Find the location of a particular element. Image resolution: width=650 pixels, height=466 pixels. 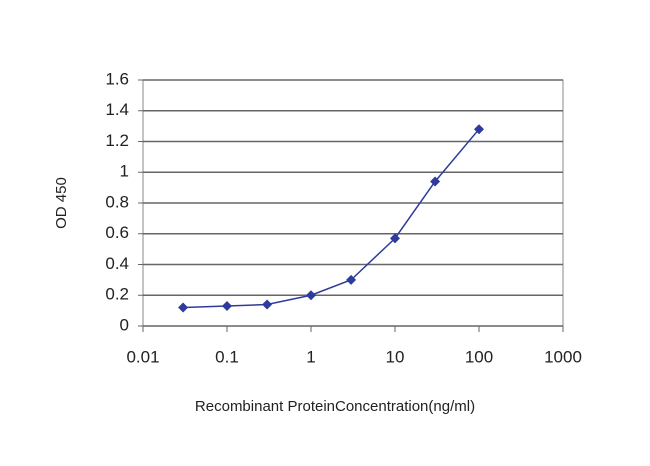

y-tick-label: 0.4 is located at coordinates (117, 263).